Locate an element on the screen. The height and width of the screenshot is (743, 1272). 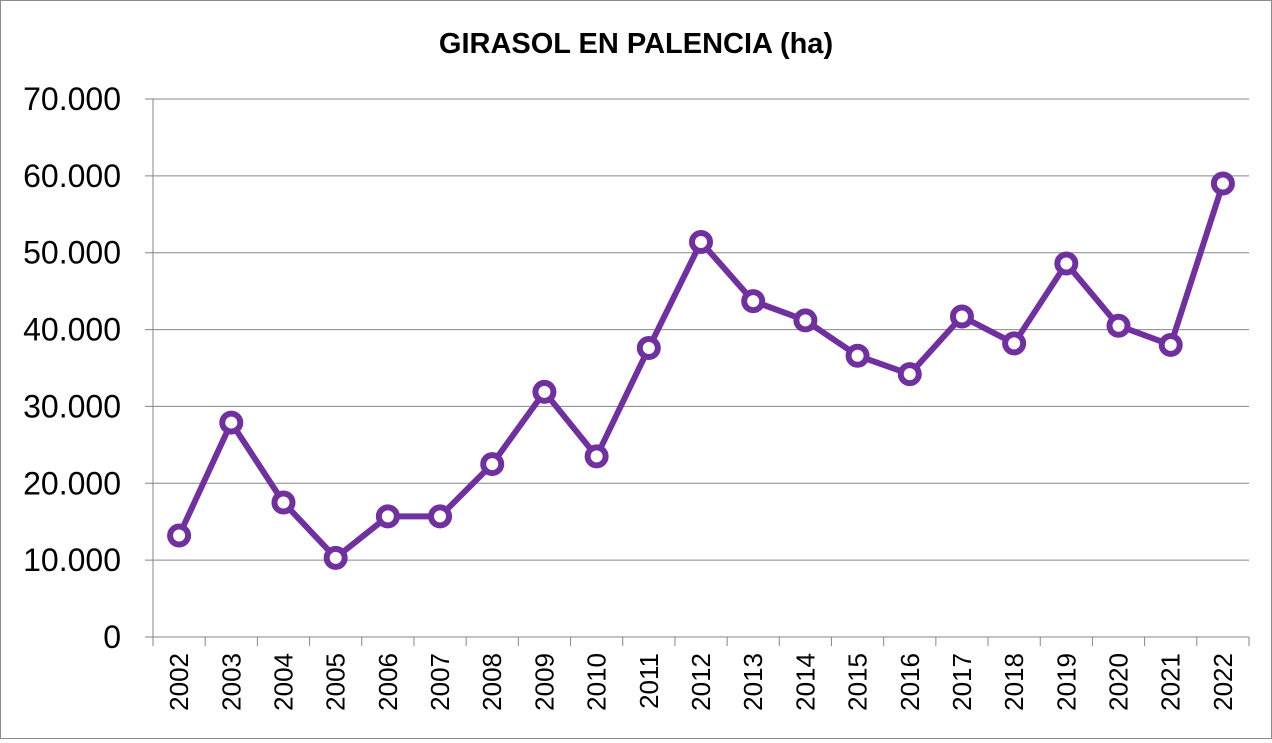
y-tick-label: 30.000 is located at coordinates (72, 406).